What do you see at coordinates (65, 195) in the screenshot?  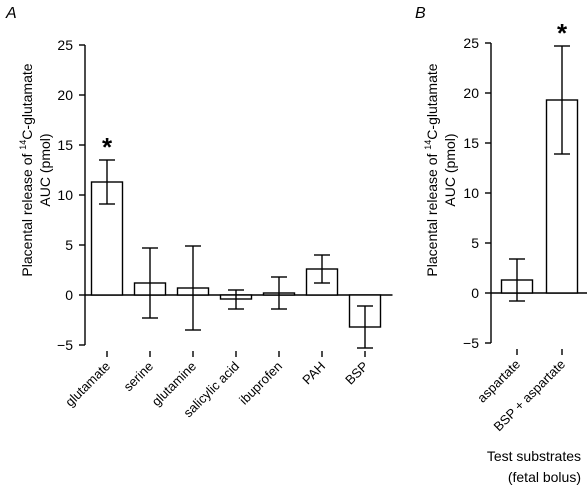 I see `a-y-tick-label: 10` at bounding box center [65, 195].